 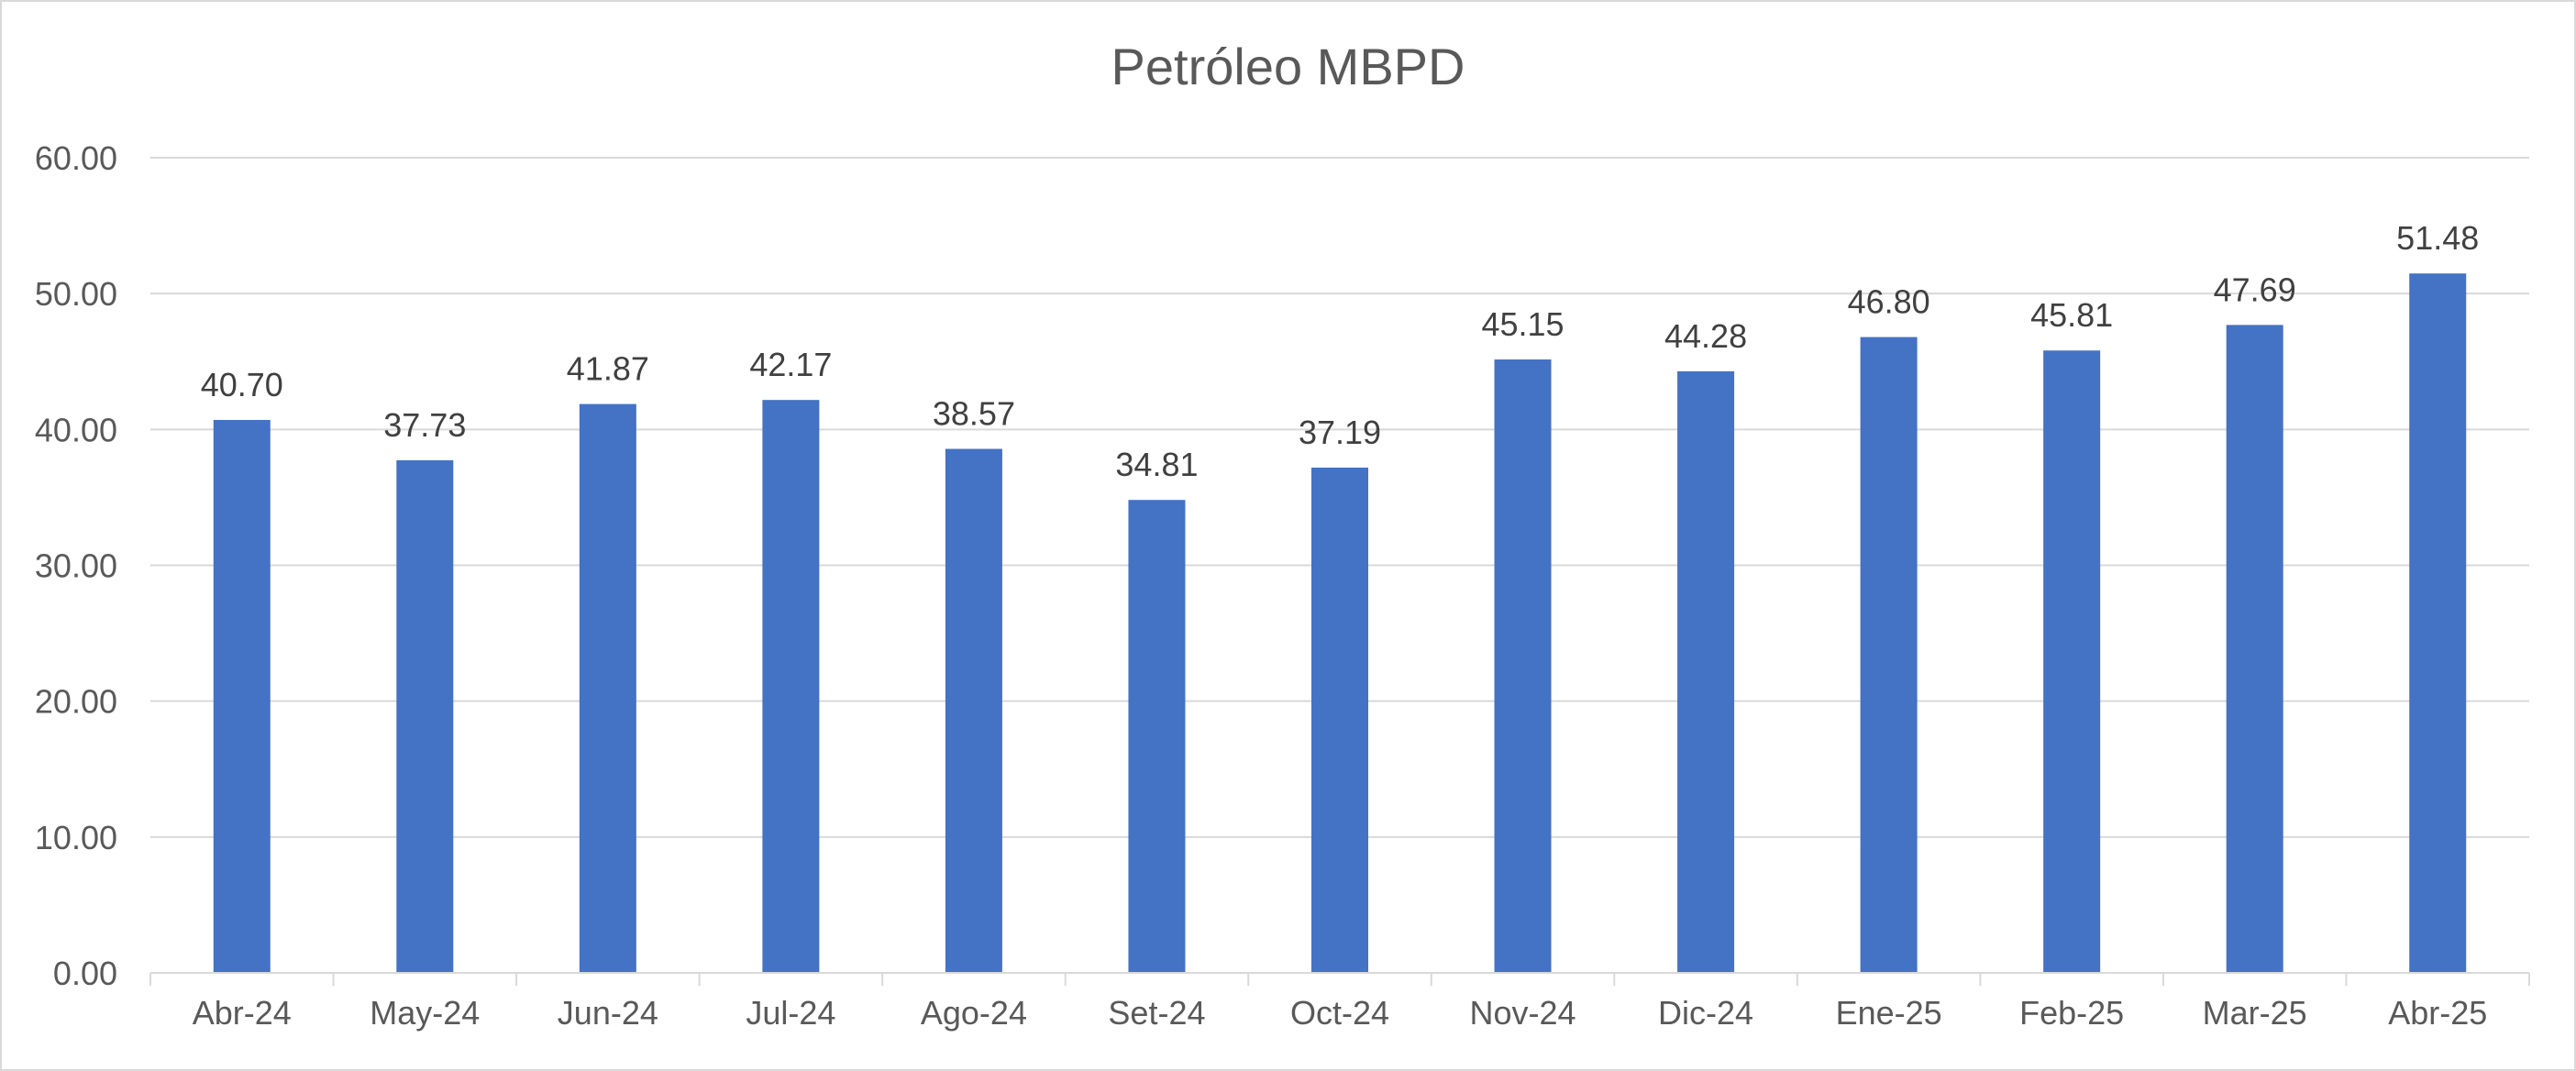 What do you see at coordinates (76, 158) in the screenshot?
I see `y-tick-label: 60.00` at bounding box center [76, 158].